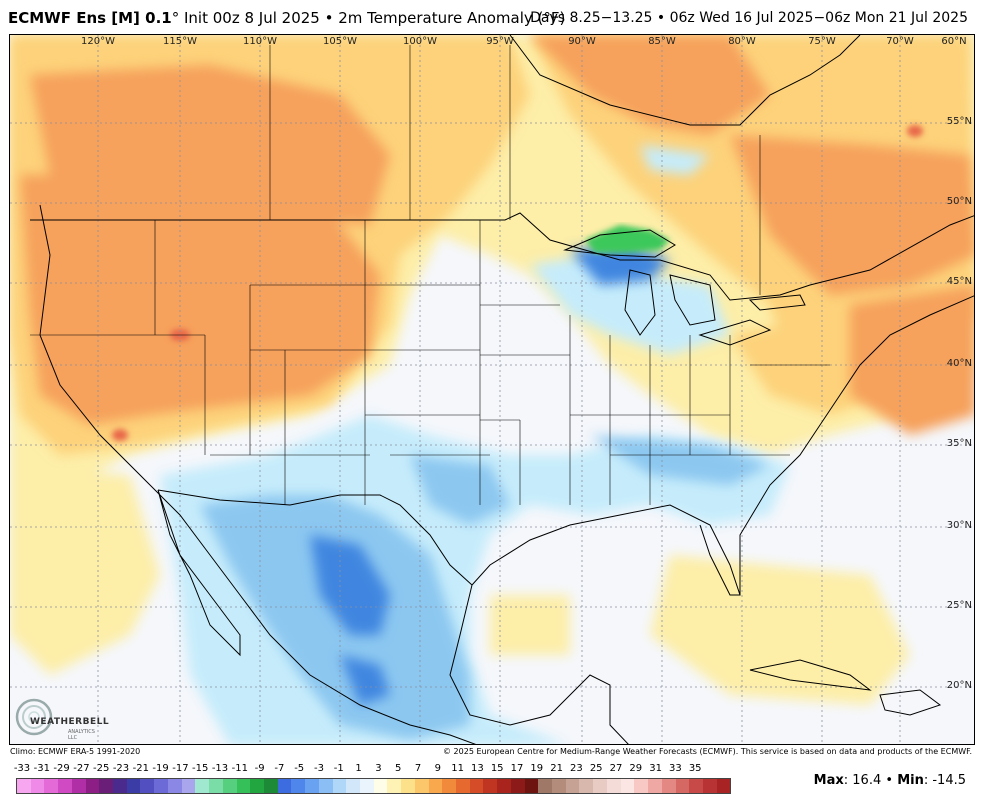 The height and width of the screenshot is (808, 984). Describe the element at coordinates (497, 768) in the screenshot. I see `scale-tick-label: 15` at that location.